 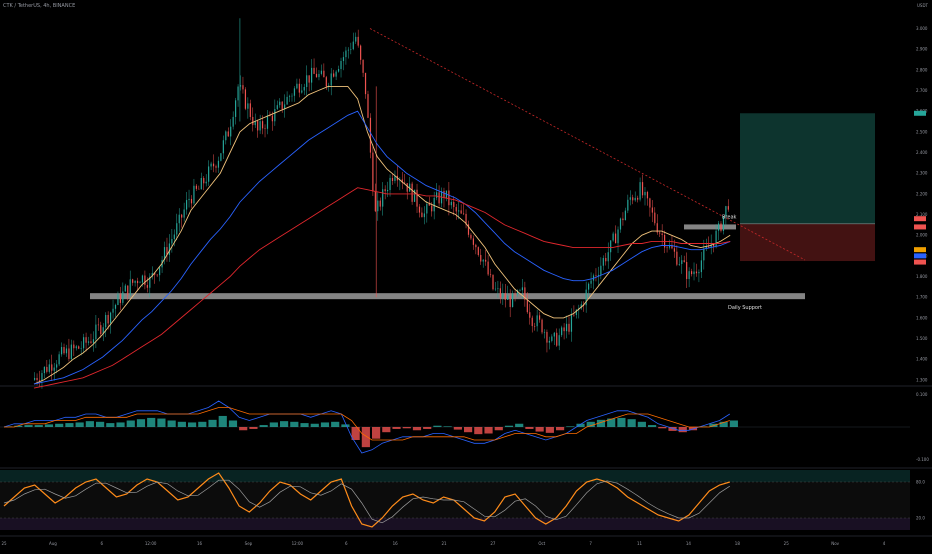 I want to click on price-tick-label: 2.200, so click(x=922, y=193).